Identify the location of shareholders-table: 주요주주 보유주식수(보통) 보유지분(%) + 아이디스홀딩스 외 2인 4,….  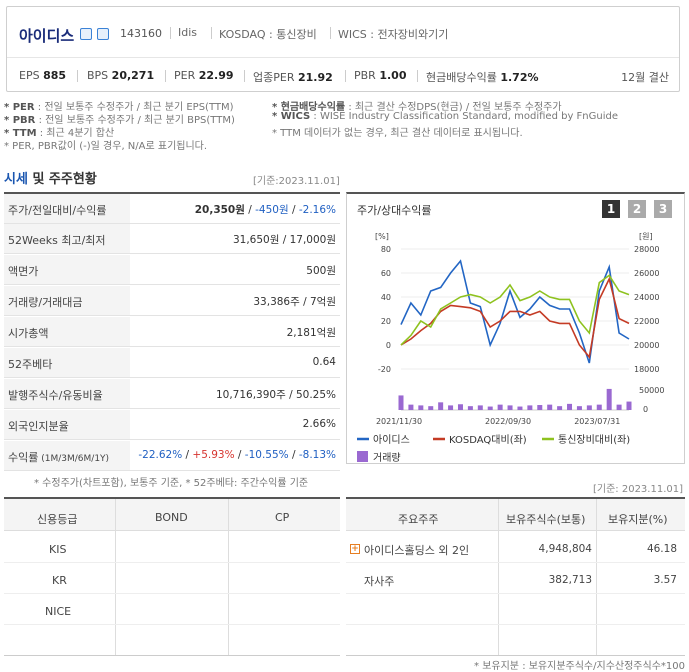
(515, 576).